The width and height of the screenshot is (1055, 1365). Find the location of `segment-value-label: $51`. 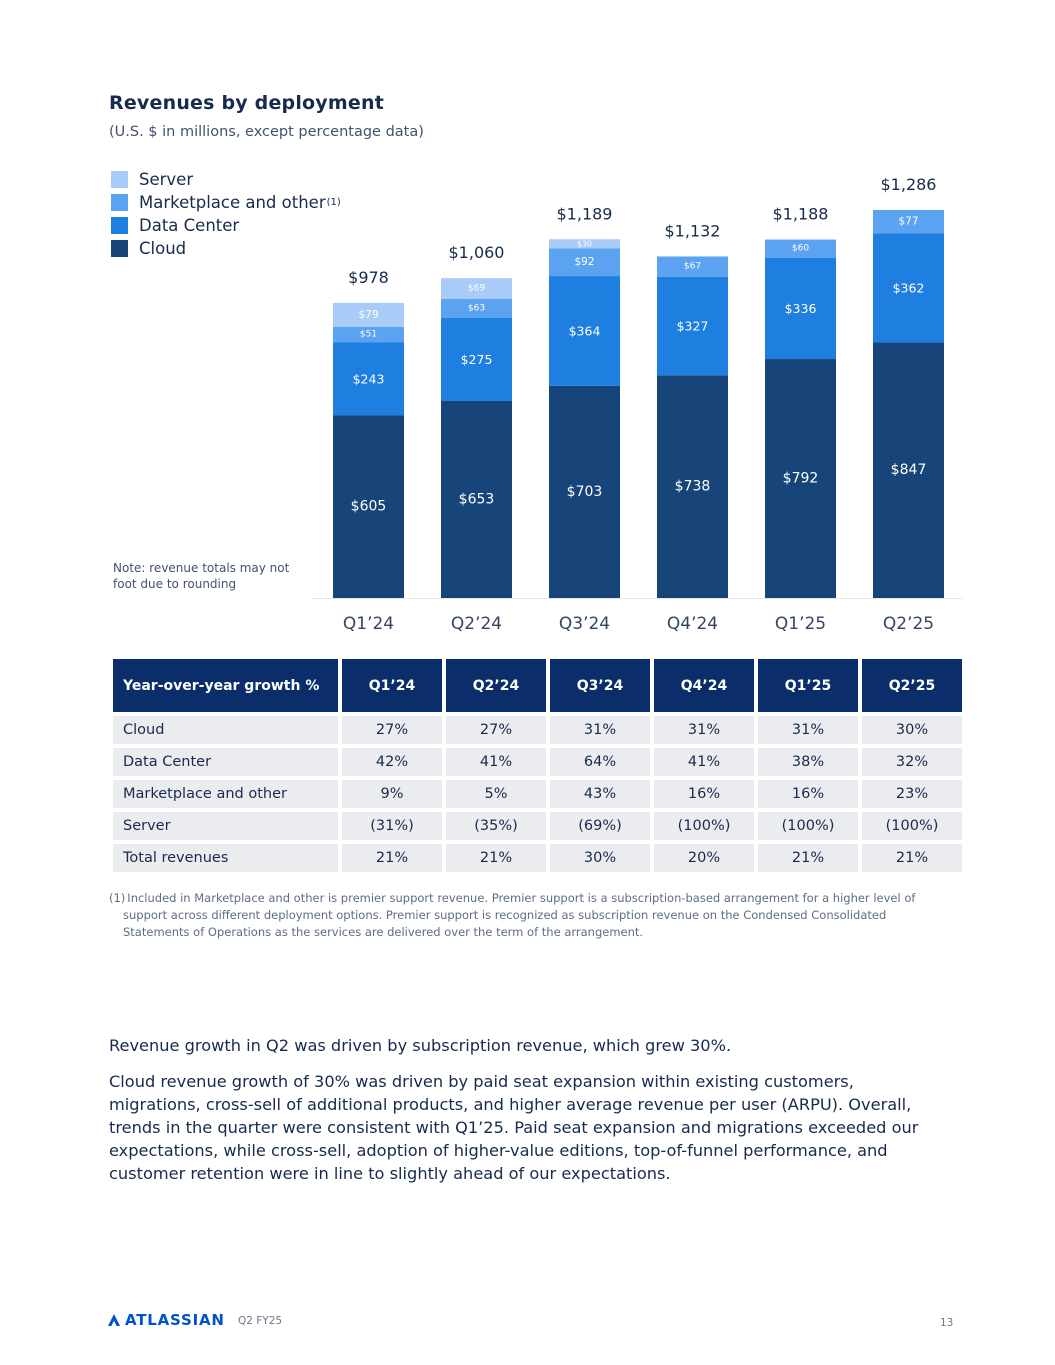

segment-value-label: $51 is located at coordinates (368, 334).